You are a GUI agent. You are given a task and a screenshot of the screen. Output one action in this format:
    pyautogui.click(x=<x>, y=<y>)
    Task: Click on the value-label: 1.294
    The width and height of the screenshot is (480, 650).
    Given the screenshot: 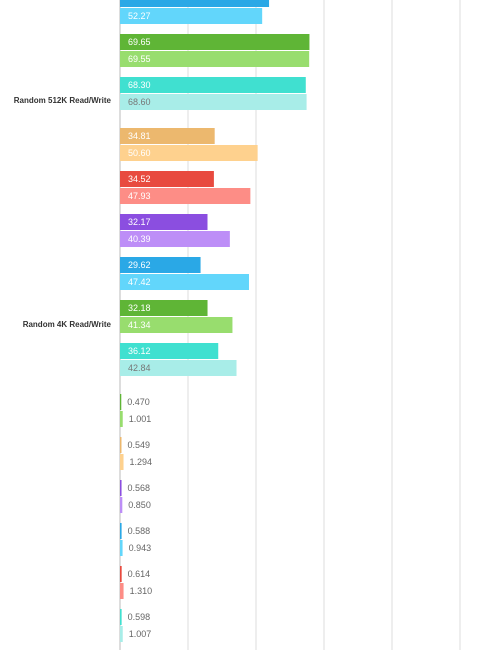 What is the action you would take?
    pyautogui.click(x=141, y=462)
    